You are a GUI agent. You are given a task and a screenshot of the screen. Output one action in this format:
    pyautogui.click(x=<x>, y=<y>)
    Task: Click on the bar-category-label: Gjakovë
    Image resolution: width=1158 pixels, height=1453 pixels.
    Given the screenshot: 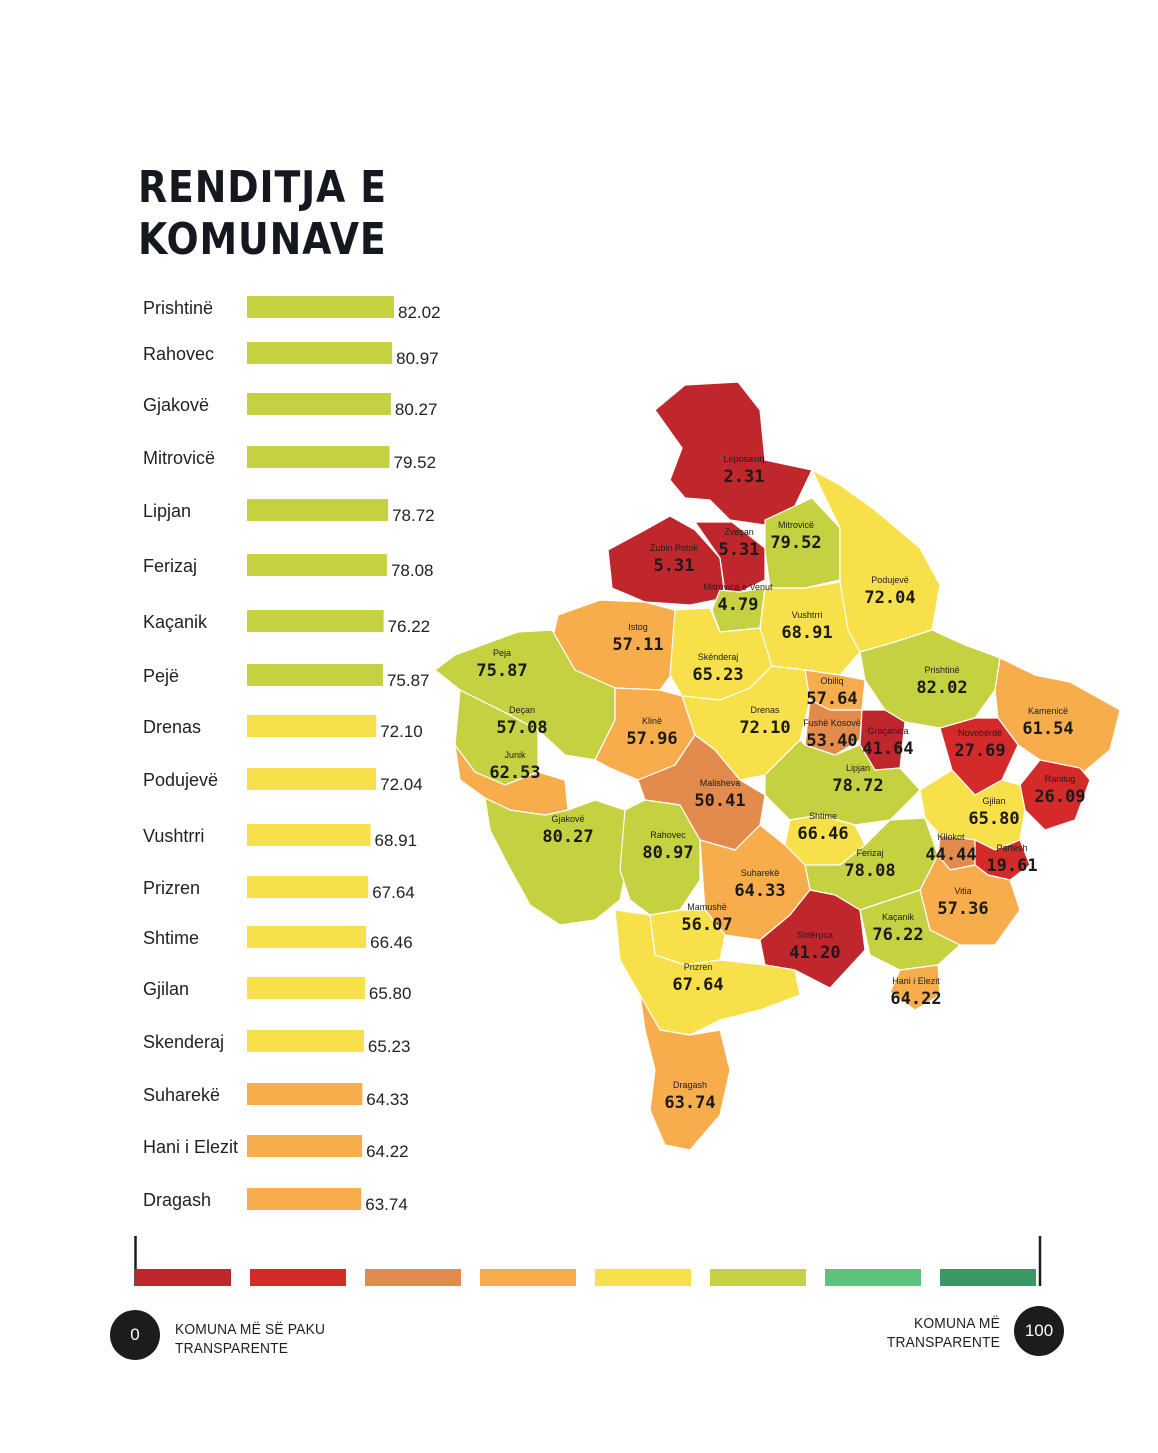 What is the action you would take?
    pyautogui.click(x=176, y=405)
    